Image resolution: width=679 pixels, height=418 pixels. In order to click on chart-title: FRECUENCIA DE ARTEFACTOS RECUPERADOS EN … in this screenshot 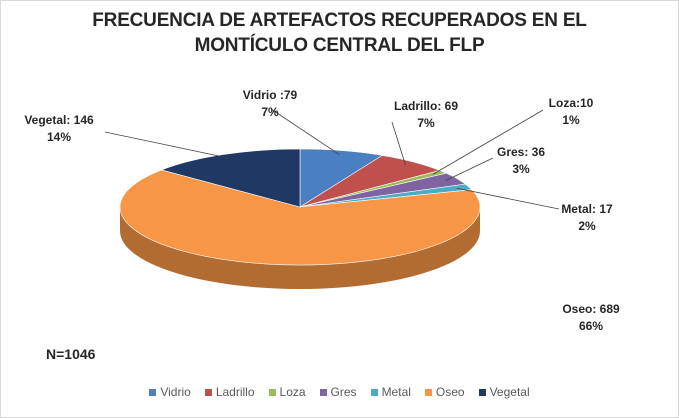, I will do `click(339, 33)`.